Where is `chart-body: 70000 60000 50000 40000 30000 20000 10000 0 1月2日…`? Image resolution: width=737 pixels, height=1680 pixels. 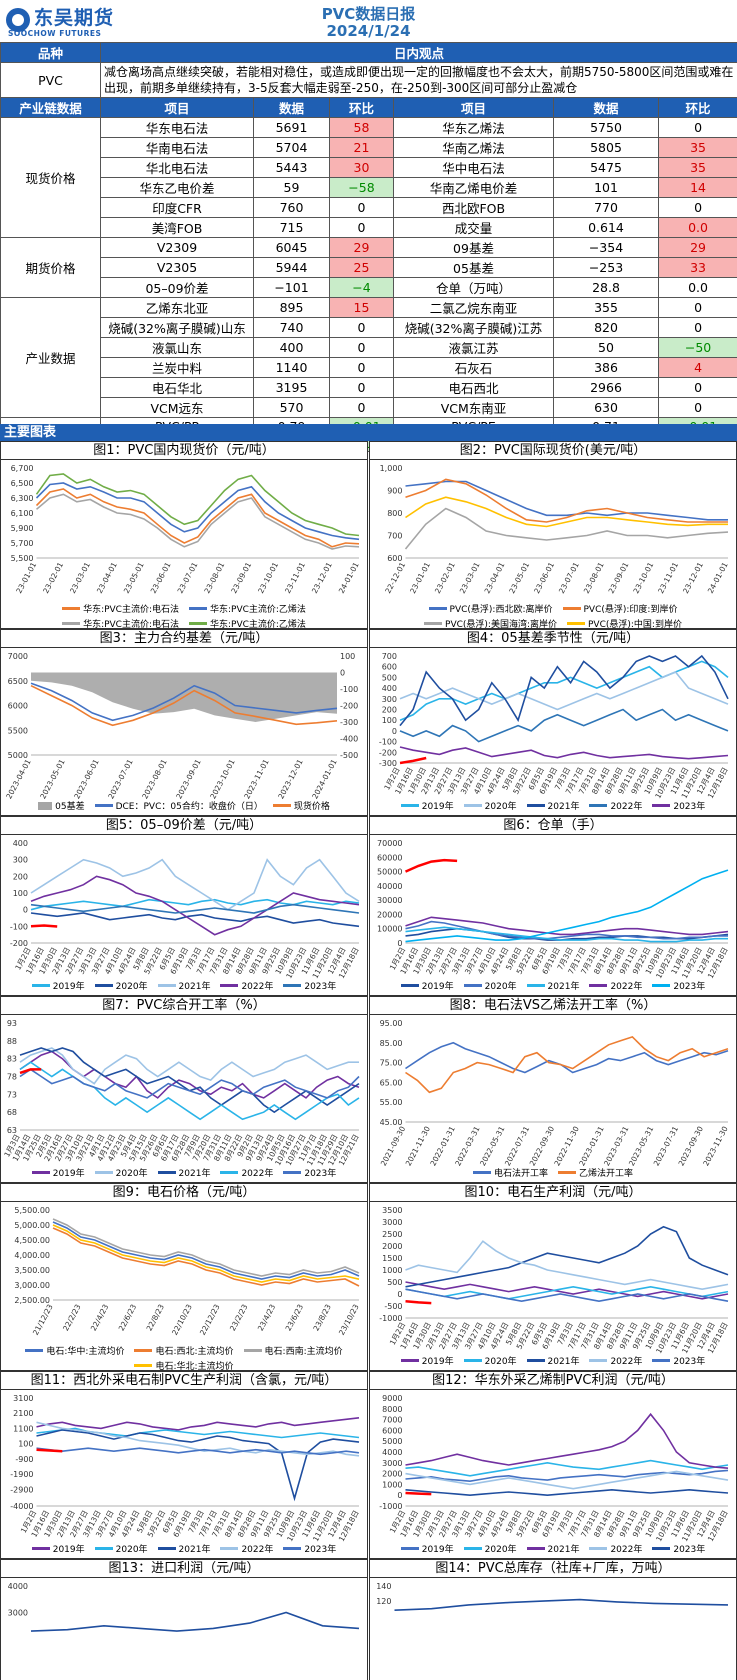 chart-body: 70000 60000 50000 40000 30000 20000 10000 0 1月2日… is located at coordinates (553, 921).